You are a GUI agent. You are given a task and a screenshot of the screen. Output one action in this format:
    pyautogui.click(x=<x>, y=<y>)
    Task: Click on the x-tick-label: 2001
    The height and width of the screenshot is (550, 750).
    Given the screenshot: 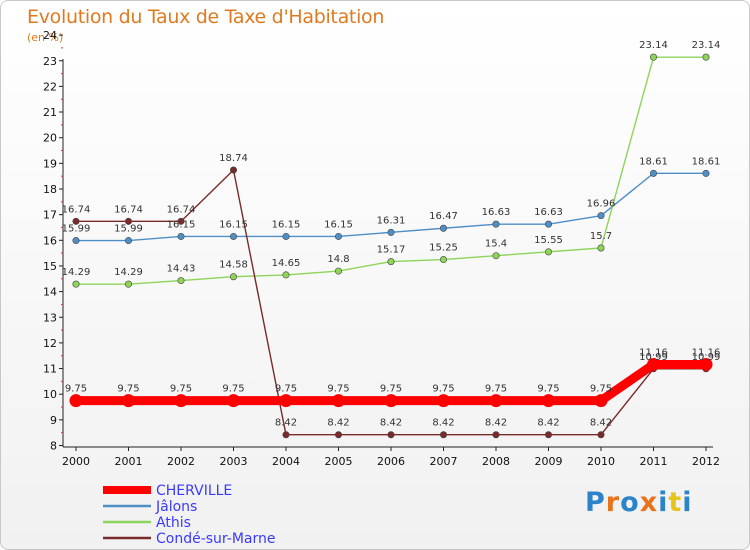 What is the action you would take?
    pyautogui.click(x=129, y=461)
    